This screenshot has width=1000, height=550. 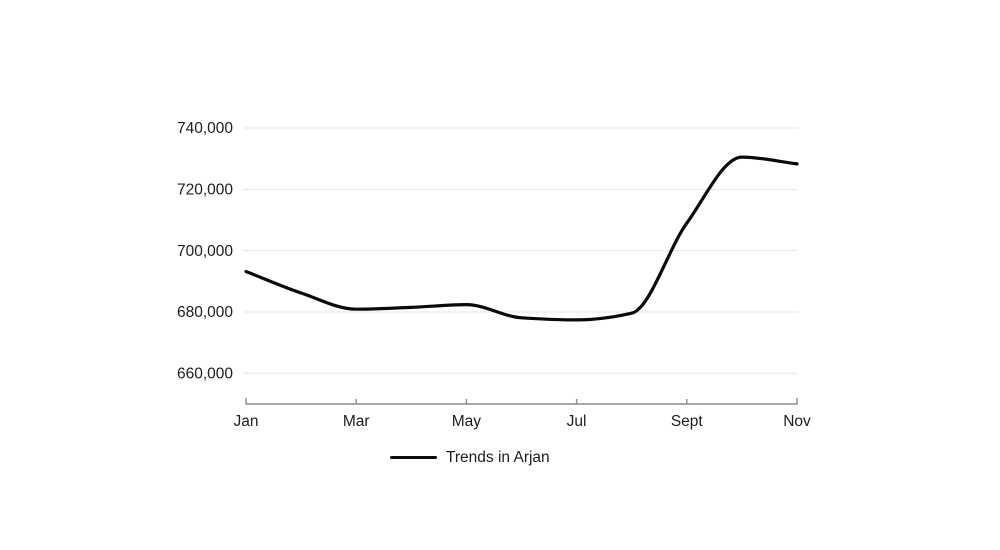 I want to click on y-axis-tick-label: 720,000, so click(x=205, y=190).